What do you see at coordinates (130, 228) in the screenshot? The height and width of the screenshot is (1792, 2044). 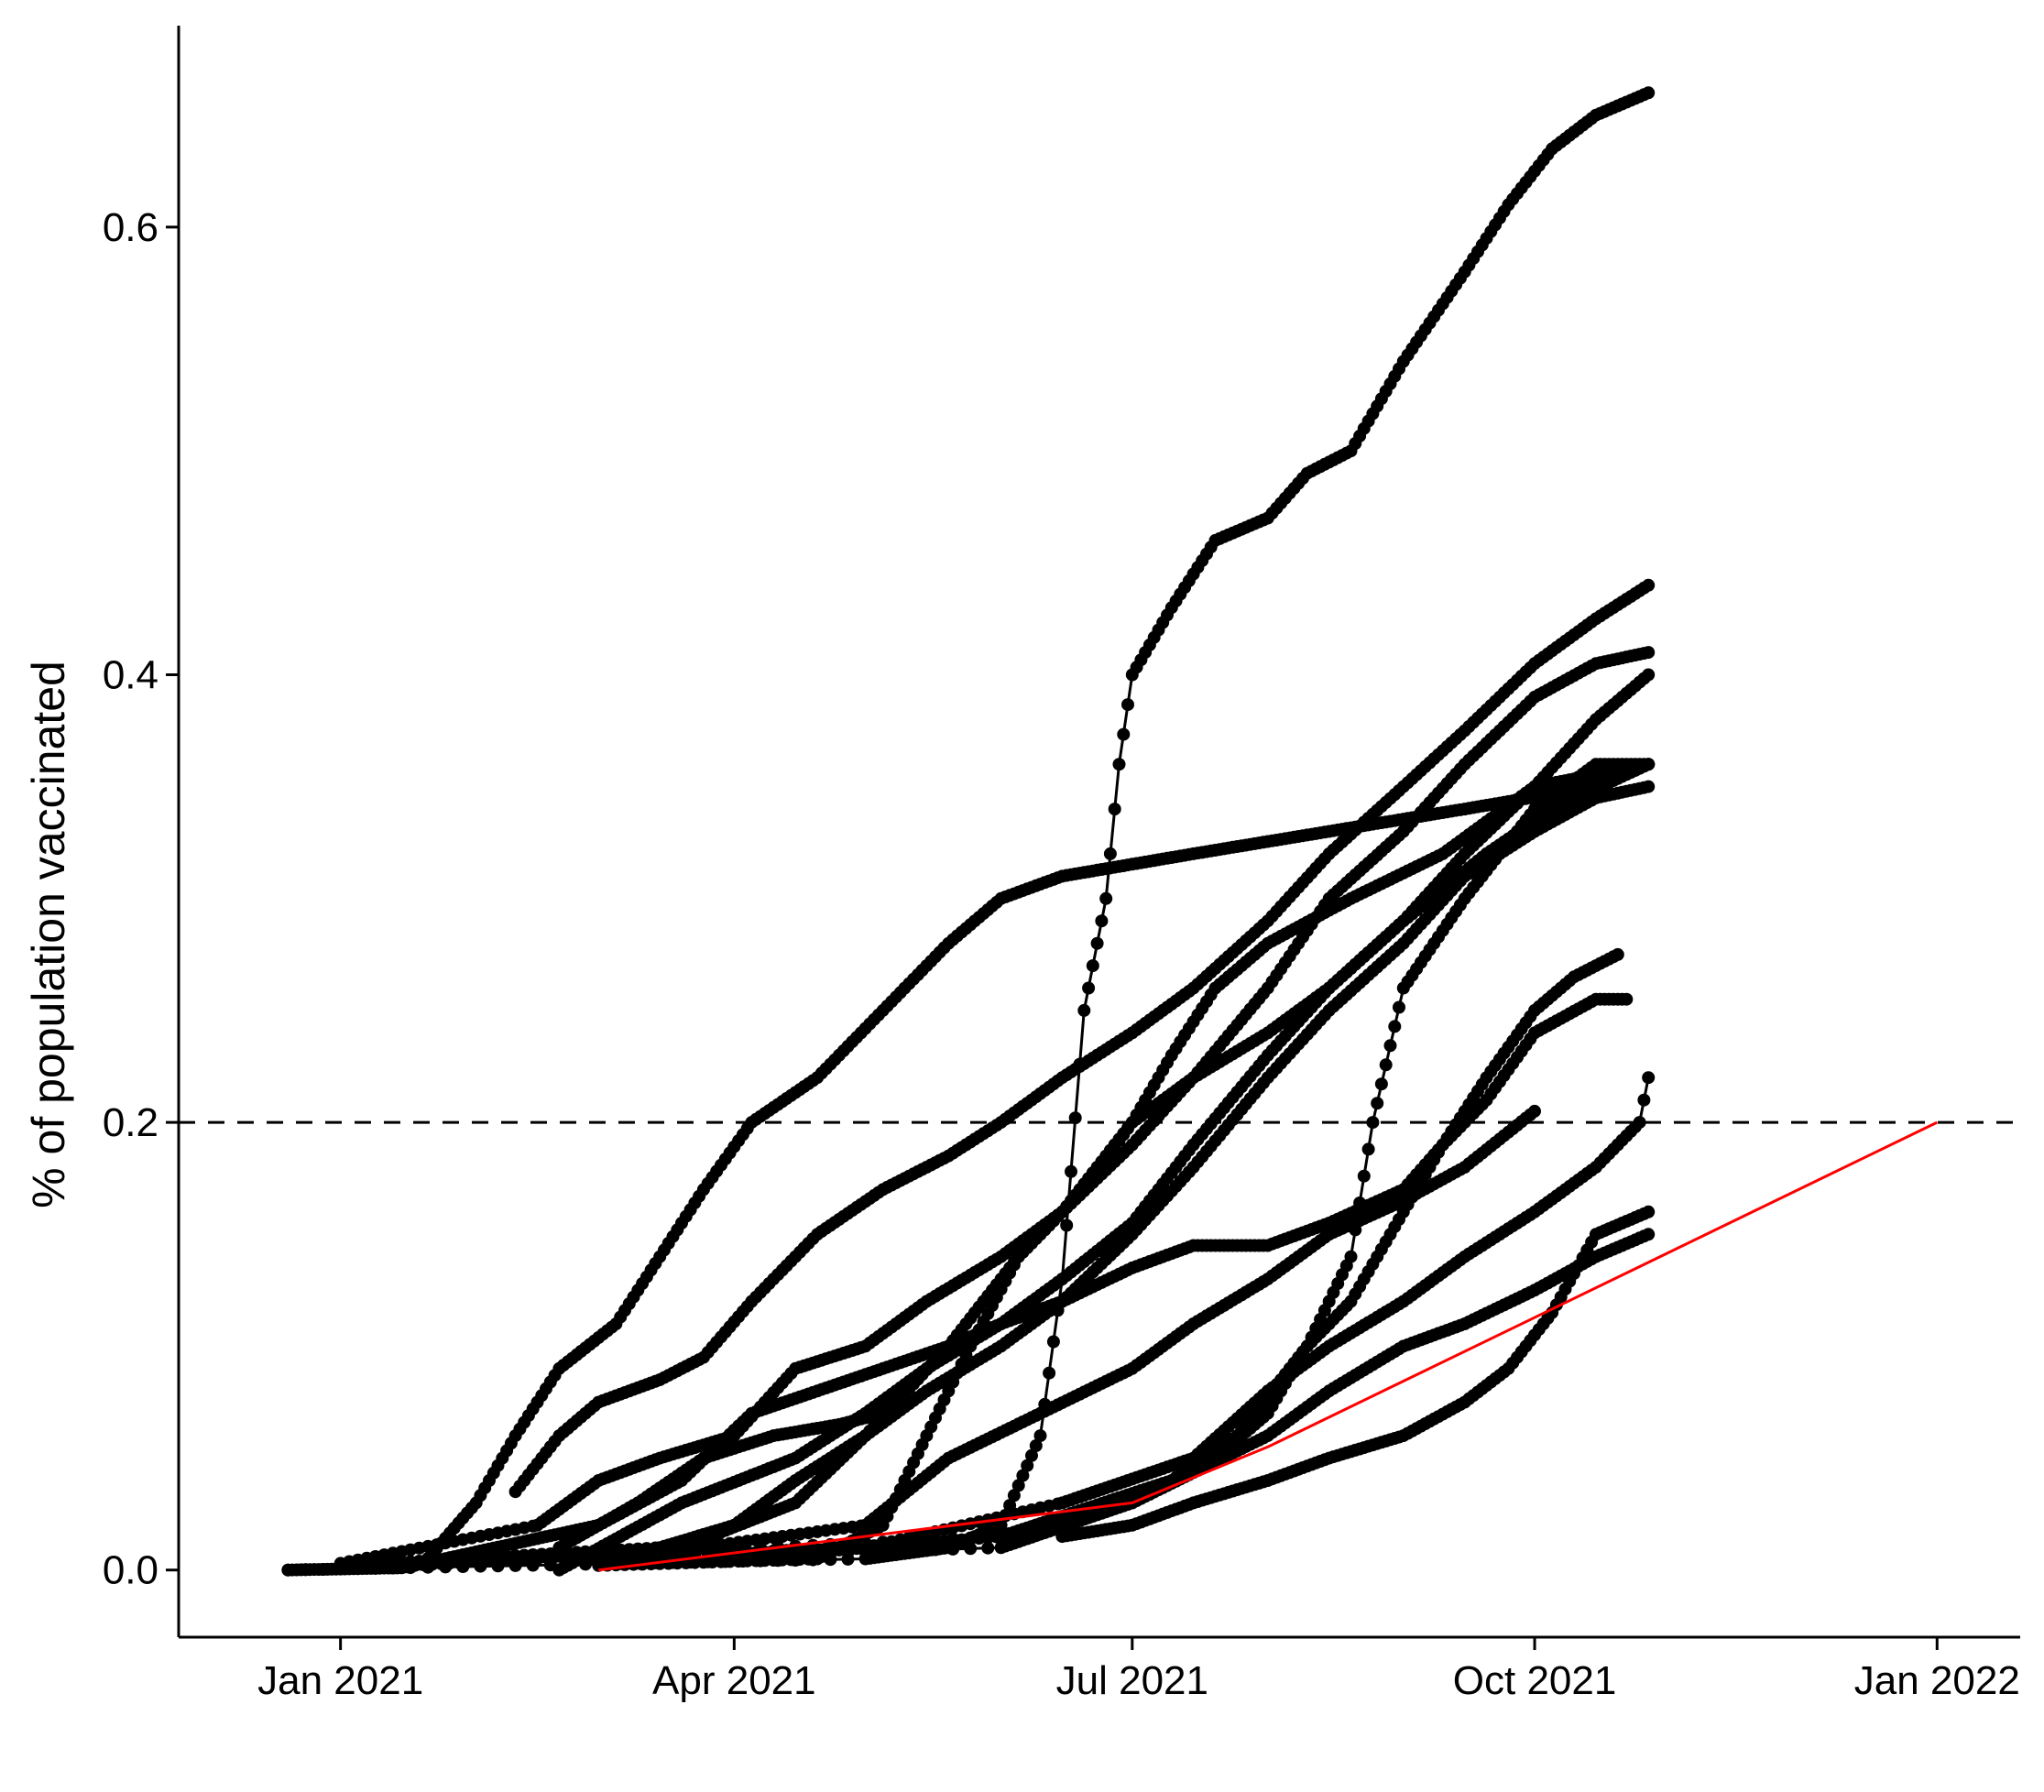 I see `y-tick-label: 0.6` at bounding box center [130, 228].